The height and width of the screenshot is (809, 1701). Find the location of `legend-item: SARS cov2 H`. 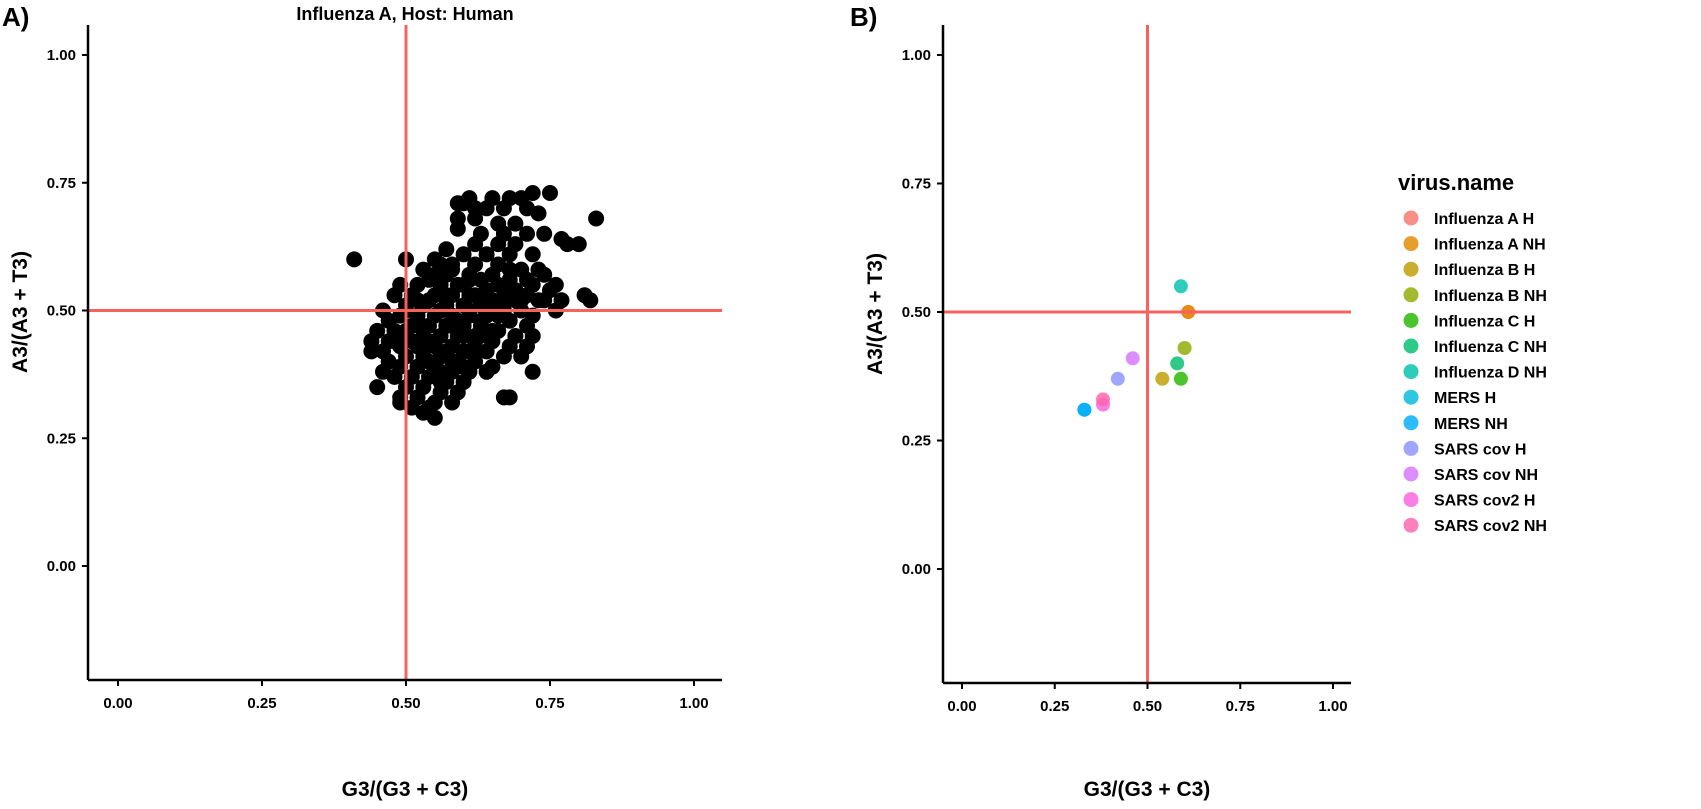

legend-item: SARS cov2 H is located at coordinates (1469, 501).